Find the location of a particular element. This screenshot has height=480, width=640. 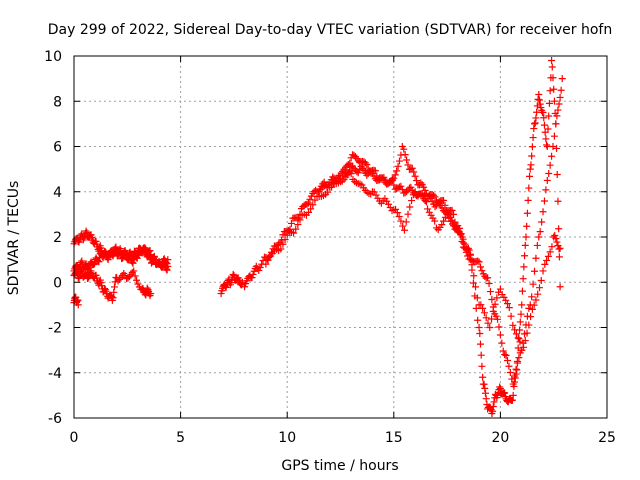

x-axis-label: GPS time / hours is located at coordinates (339, 466).